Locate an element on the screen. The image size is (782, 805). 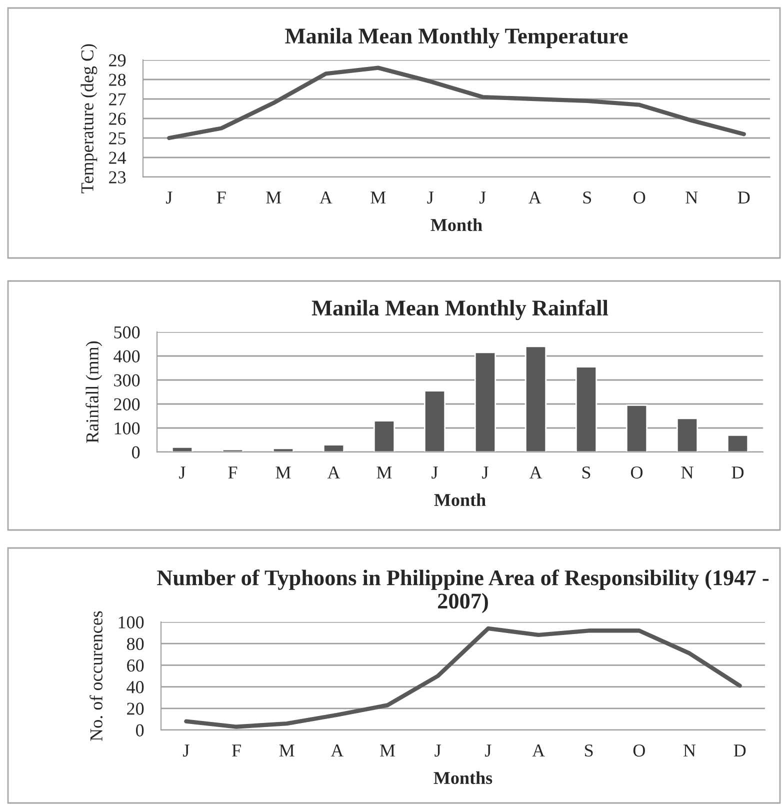
chart-title: Manila Mean Monthly Rainfall is located at coordinates (460, 310).